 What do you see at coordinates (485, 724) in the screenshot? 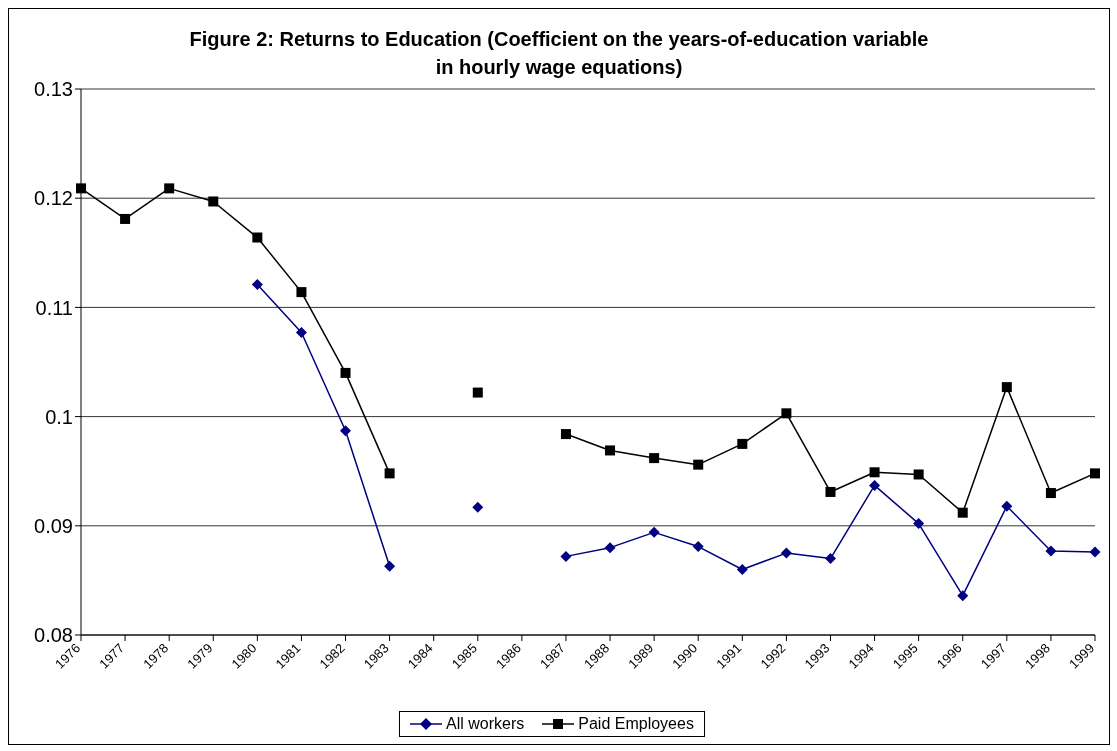
I see `legend-label: All workers` at bounding box center [485, 724].